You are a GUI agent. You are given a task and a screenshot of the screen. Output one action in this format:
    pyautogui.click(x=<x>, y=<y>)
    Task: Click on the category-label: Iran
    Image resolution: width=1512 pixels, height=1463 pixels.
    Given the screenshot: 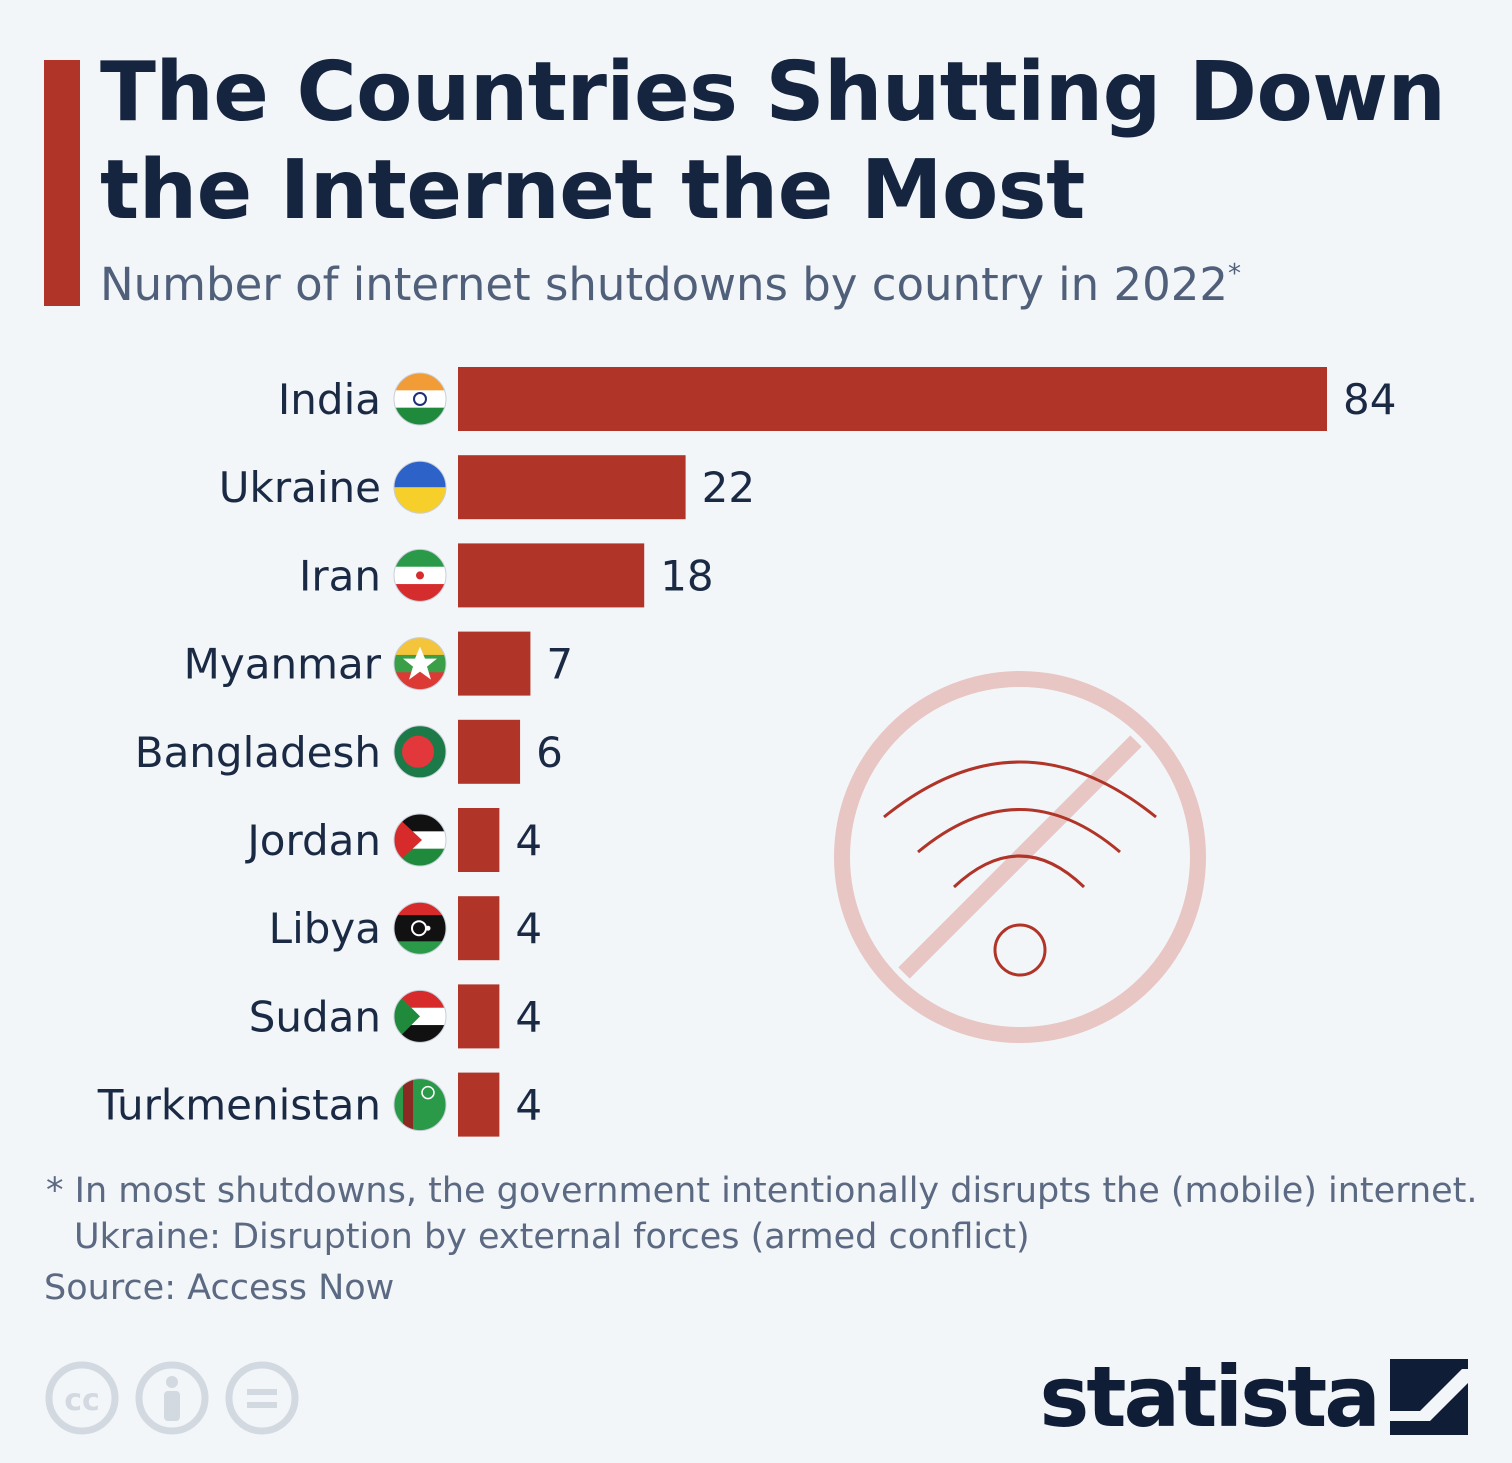 What is the action you would take?
    pyautogui.click(x=340, y=575)
    